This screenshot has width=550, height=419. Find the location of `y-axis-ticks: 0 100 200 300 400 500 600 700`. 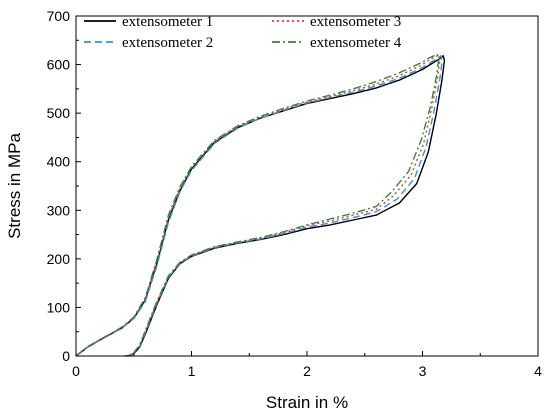

y-axis-ticks: 0 100 200 300 400 500 600 700 is located at coordinates (64, 186).